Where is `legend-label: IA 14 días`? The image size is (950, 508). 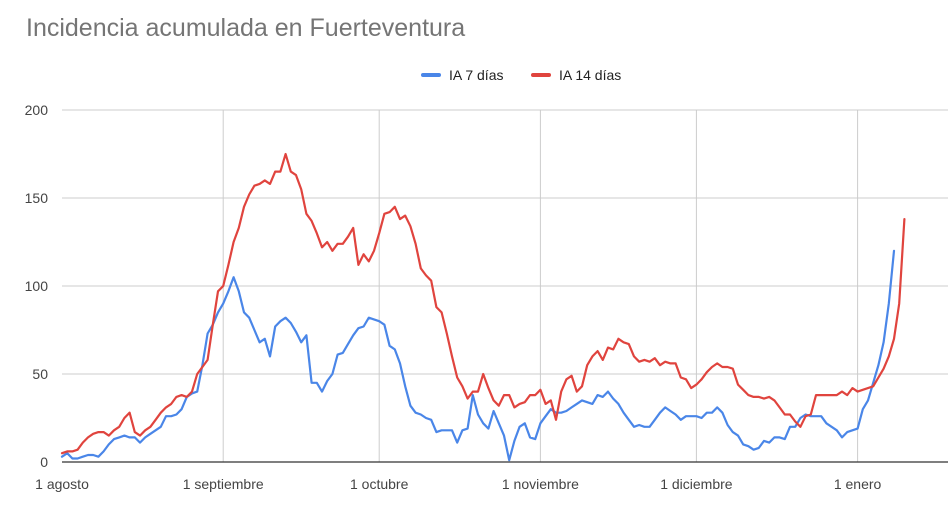 legend-label: IA 14 días is located at coordinates (590, 75).